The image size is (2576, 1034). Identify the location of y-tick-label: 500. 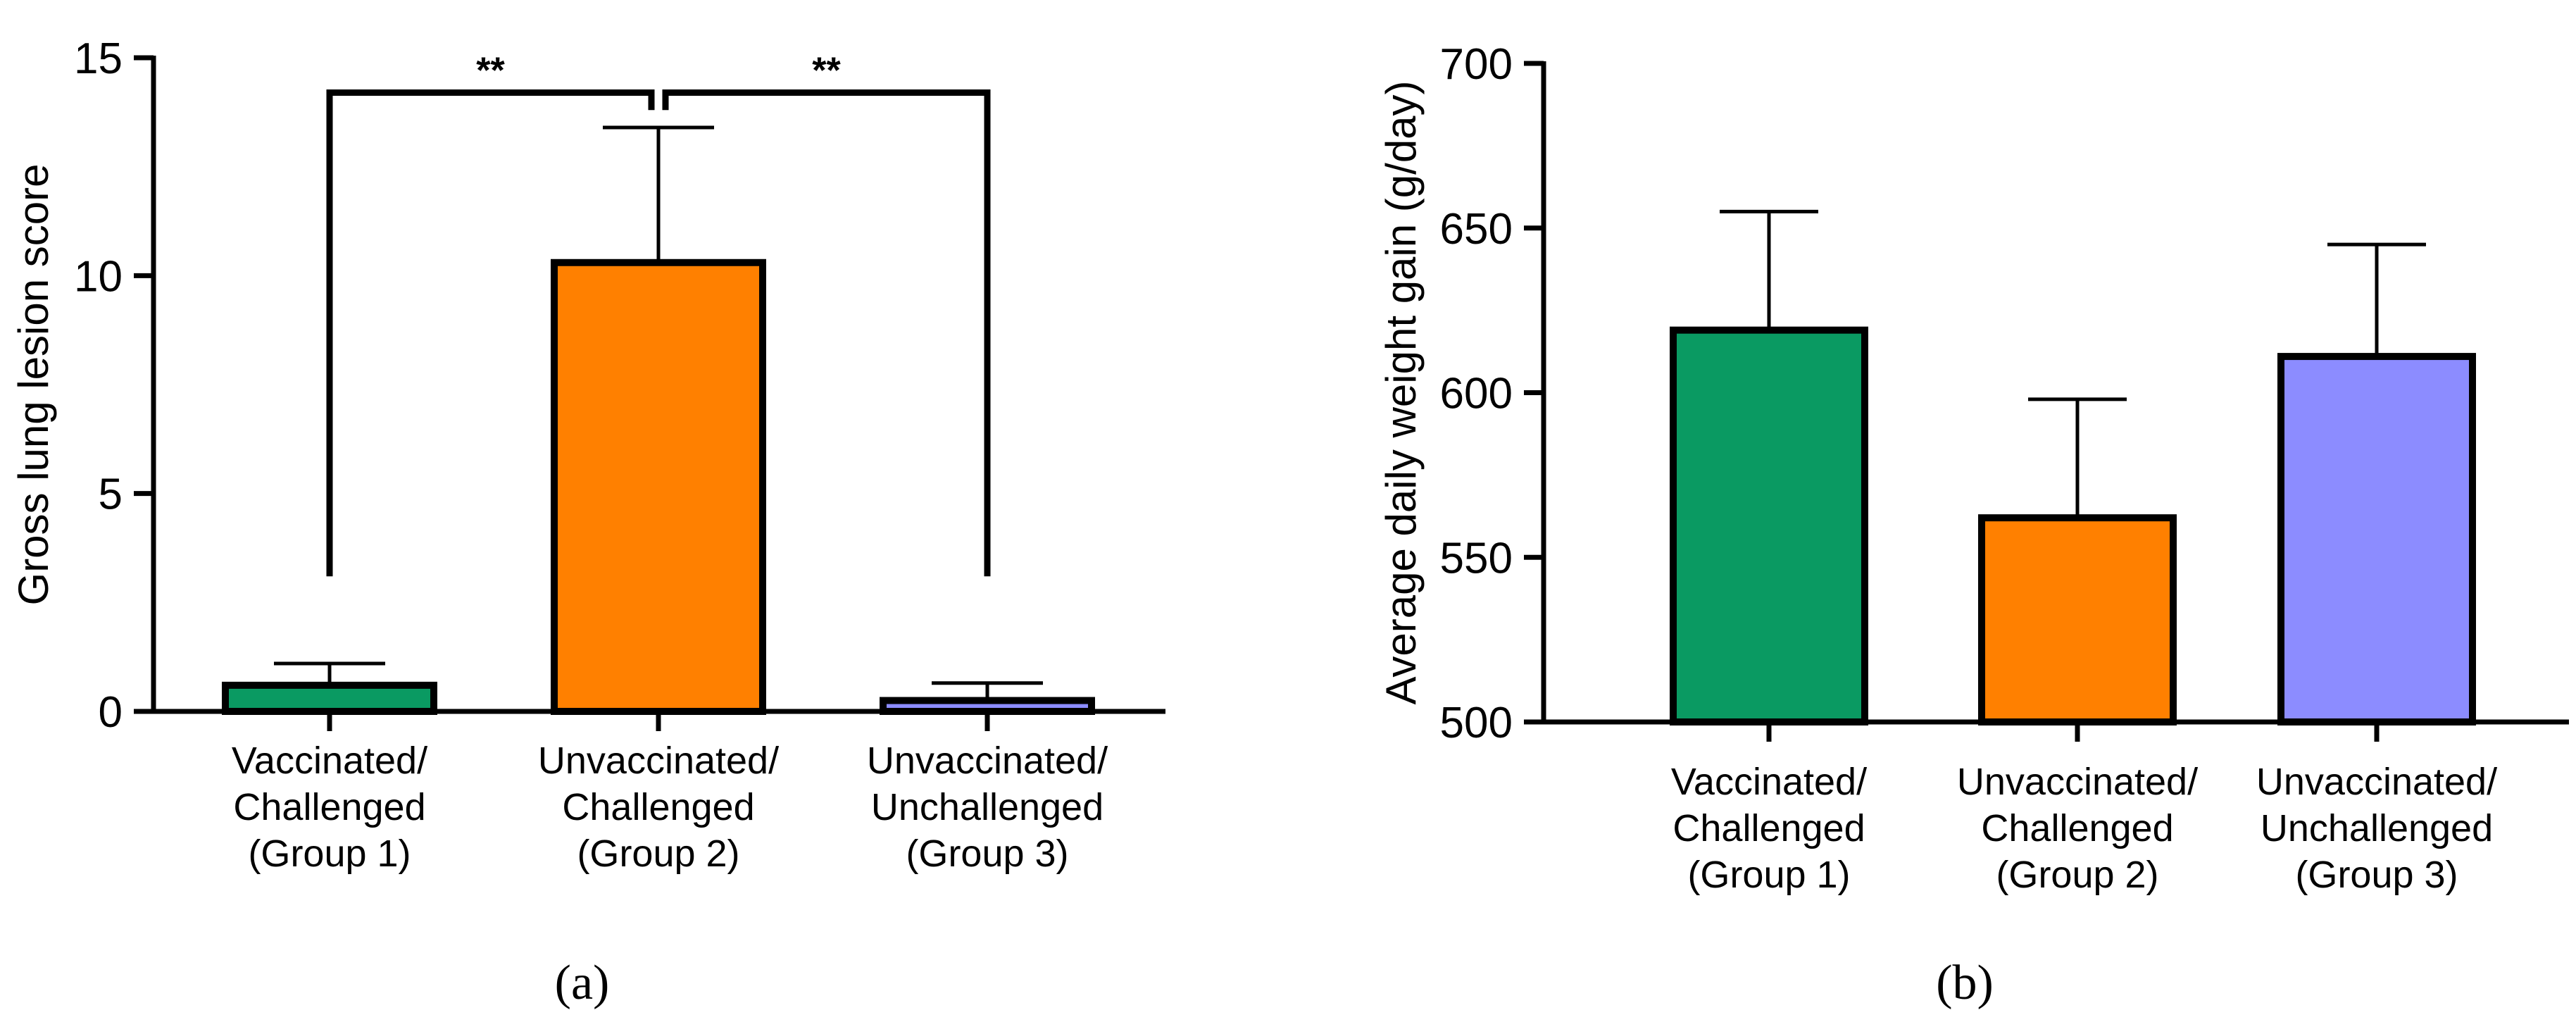
(1476, 723).